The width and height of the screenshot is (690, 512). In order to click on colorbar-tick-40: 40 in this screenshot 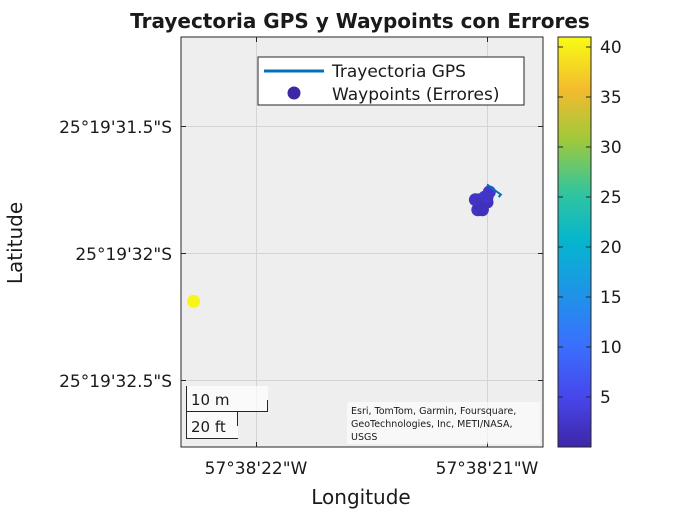, I will do `click(611, 48)`.